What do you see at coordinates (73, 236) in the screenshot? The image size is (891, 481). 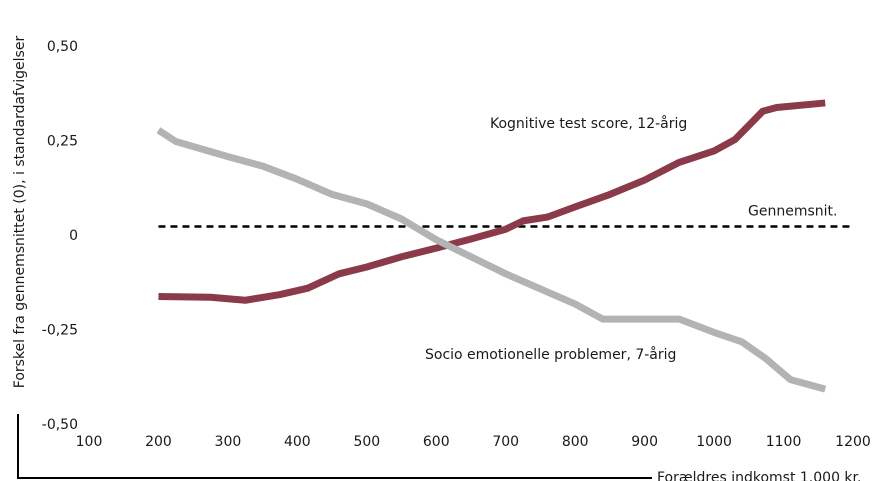 I see `y-tick-label: 0` at bounding box center [73, 236].